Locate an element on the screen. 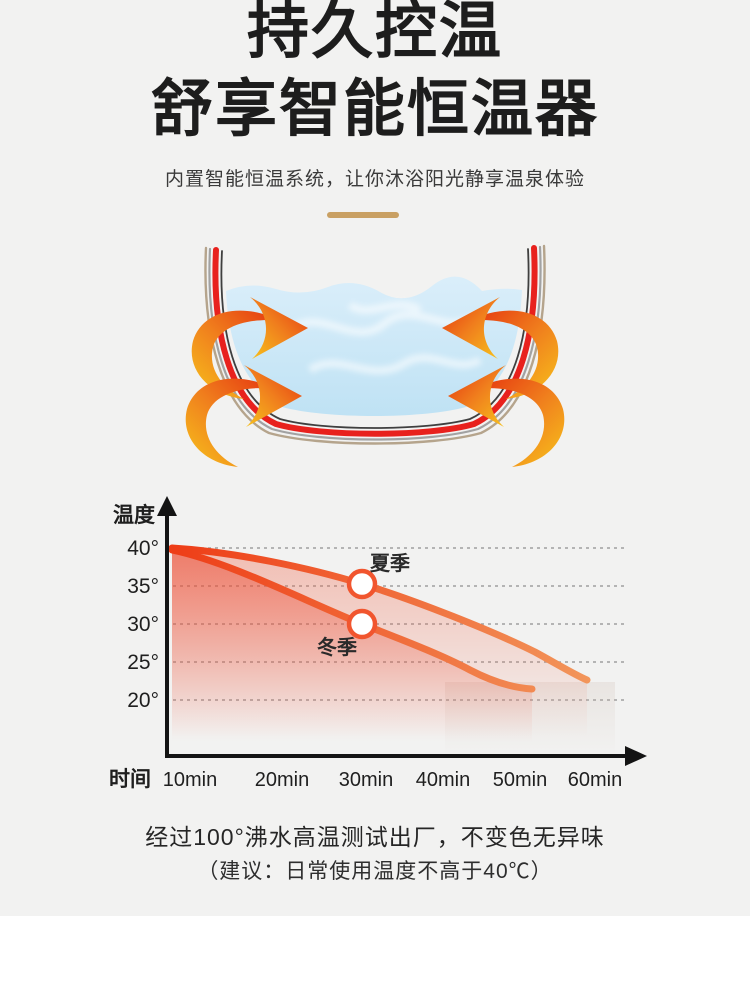 The width and height of the screenshot is (750, 989). y-tick: 40° is located at coordinates (143, 548).